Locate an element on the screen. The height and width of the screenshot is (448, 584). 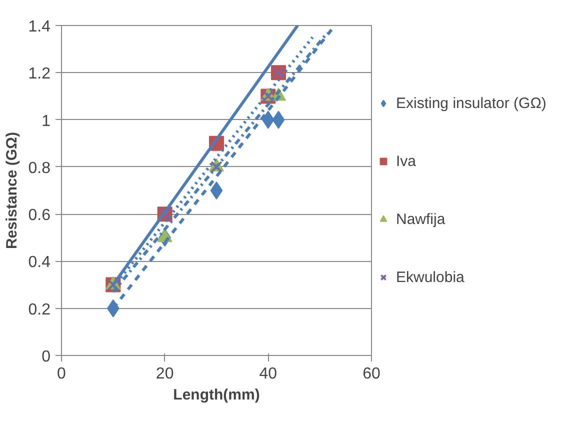
legend-label: Ekwulobia is located at coordinates (430, 277).